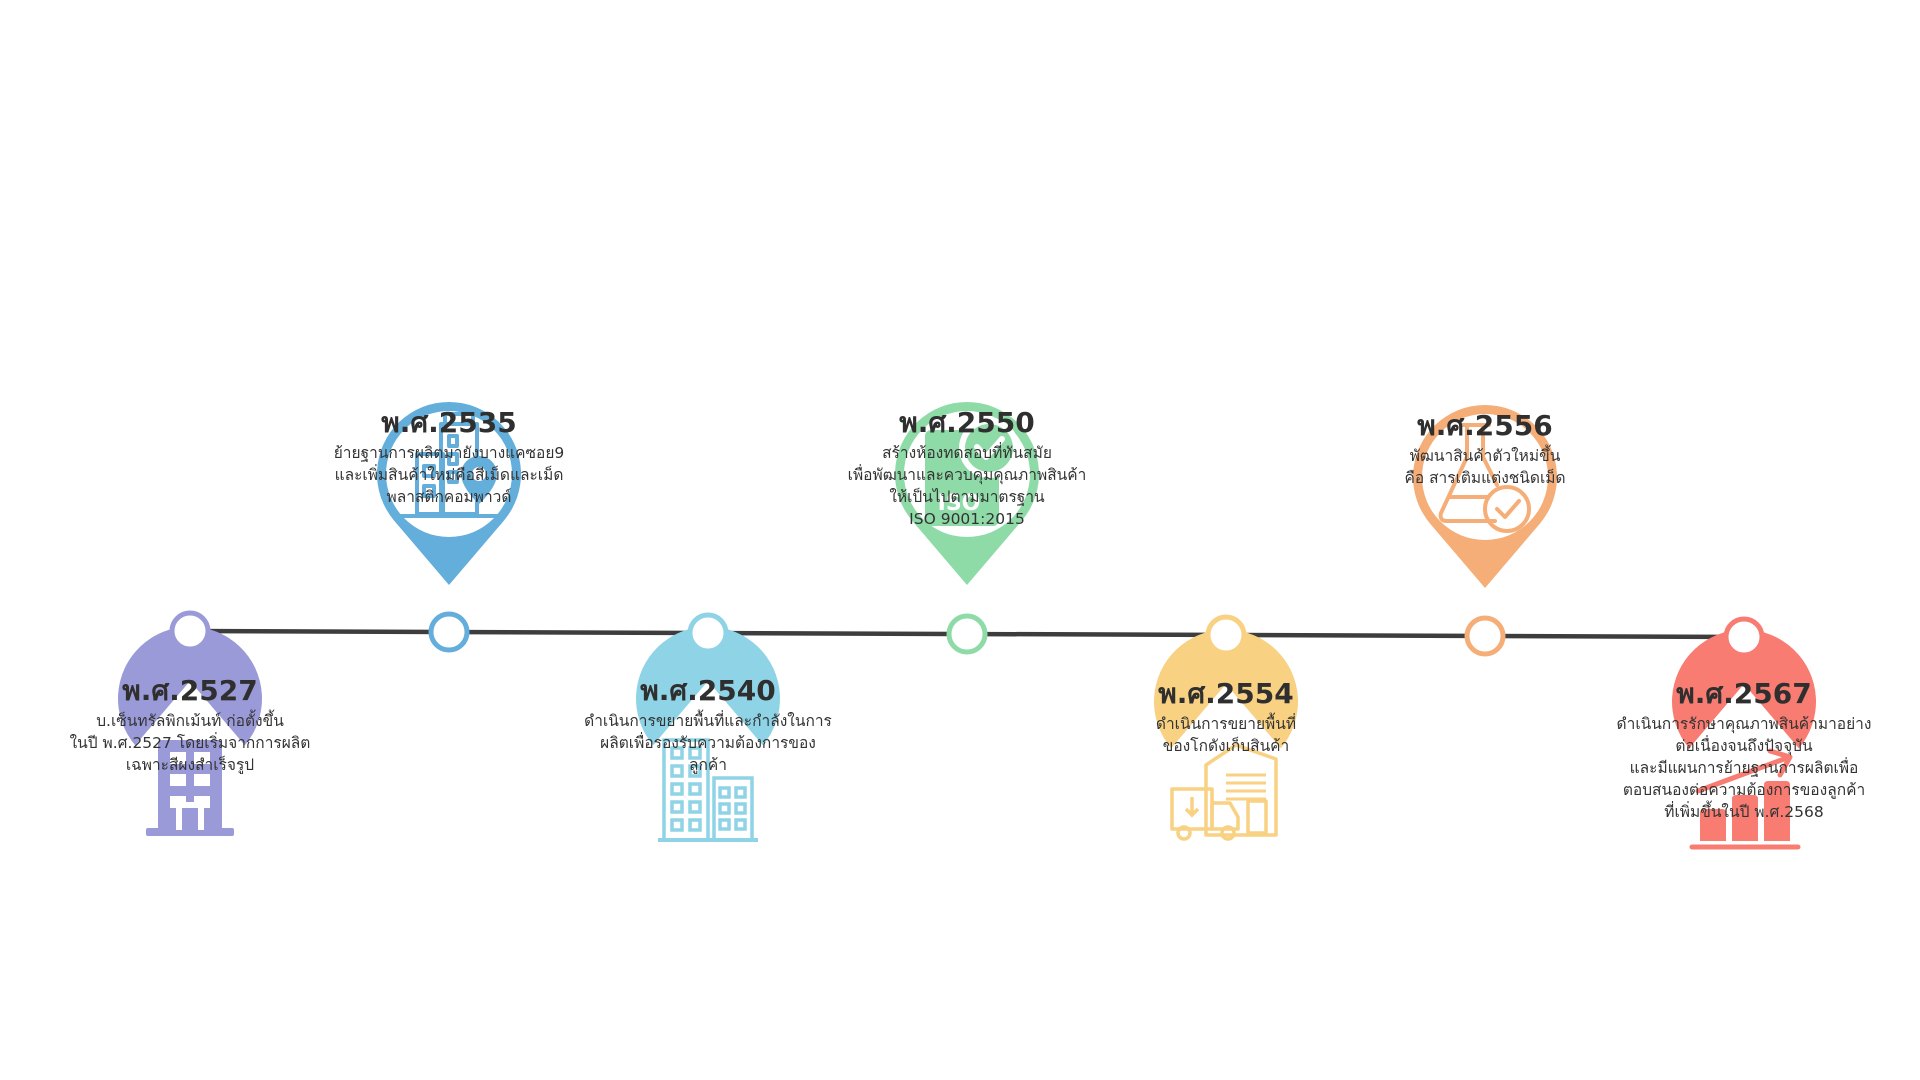  What do you see at coordinates (967, 422) in the screenshot?
I see `milestone-year: พ.ศ.2550` at bounding box center [967, 422].